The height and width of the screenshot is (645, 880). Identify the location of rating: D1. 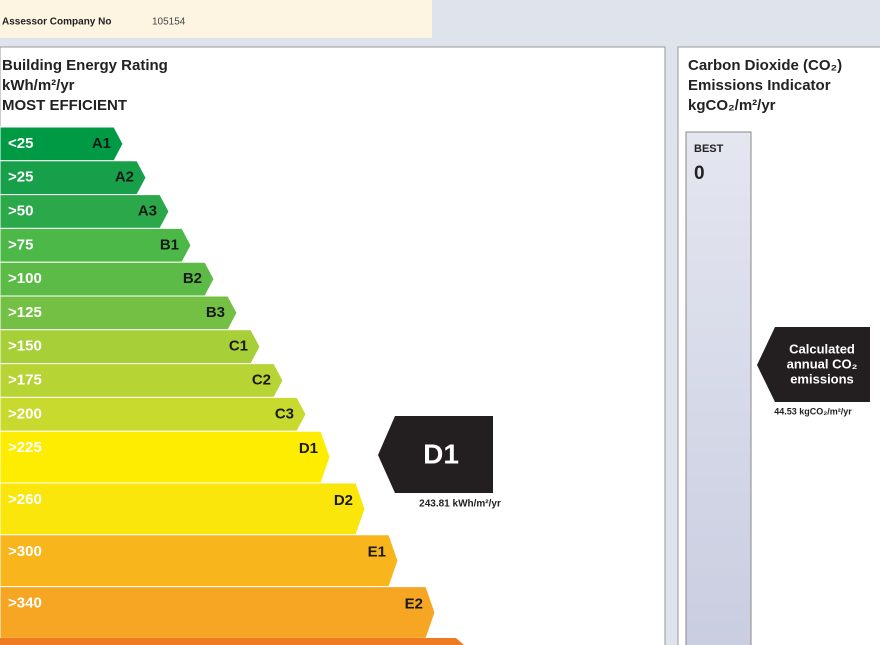
(441, 453).